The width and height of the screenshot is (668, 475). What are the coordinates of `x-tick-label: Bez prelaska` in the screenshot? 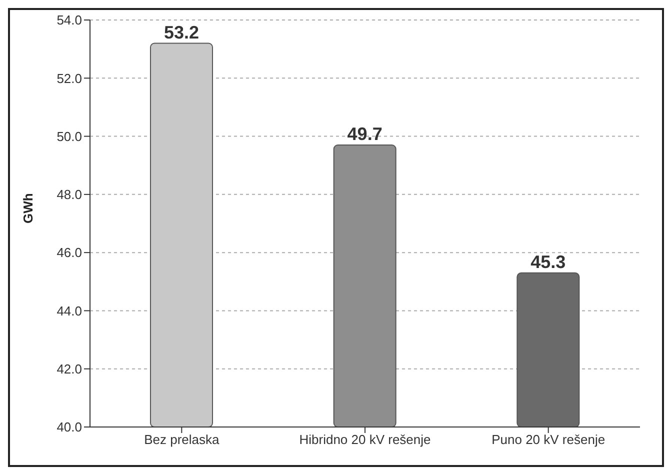 It's located at (182, 440).